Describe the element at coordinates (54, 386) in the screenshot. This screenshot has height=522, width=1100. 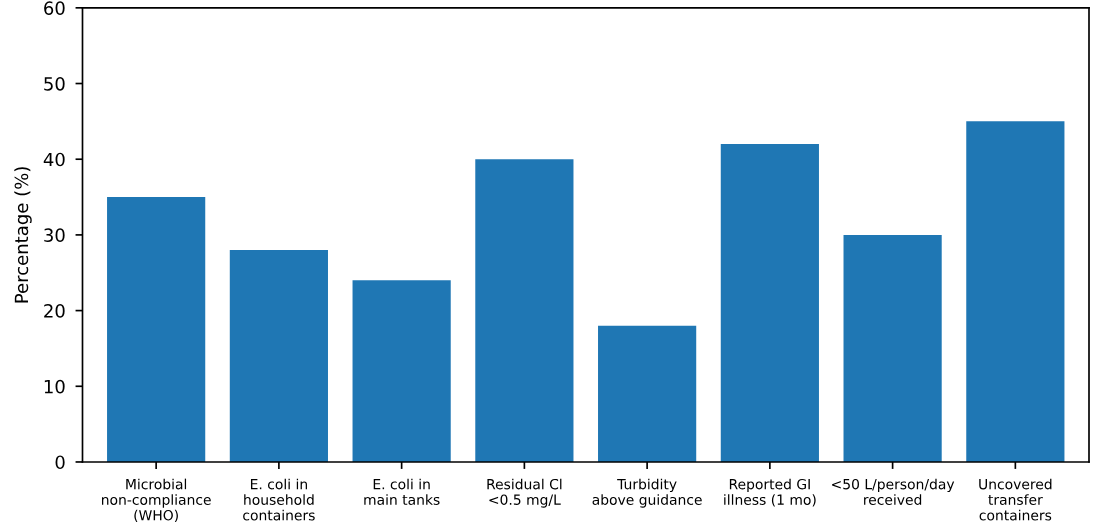
I see `y-tick-label: 10` at that location.